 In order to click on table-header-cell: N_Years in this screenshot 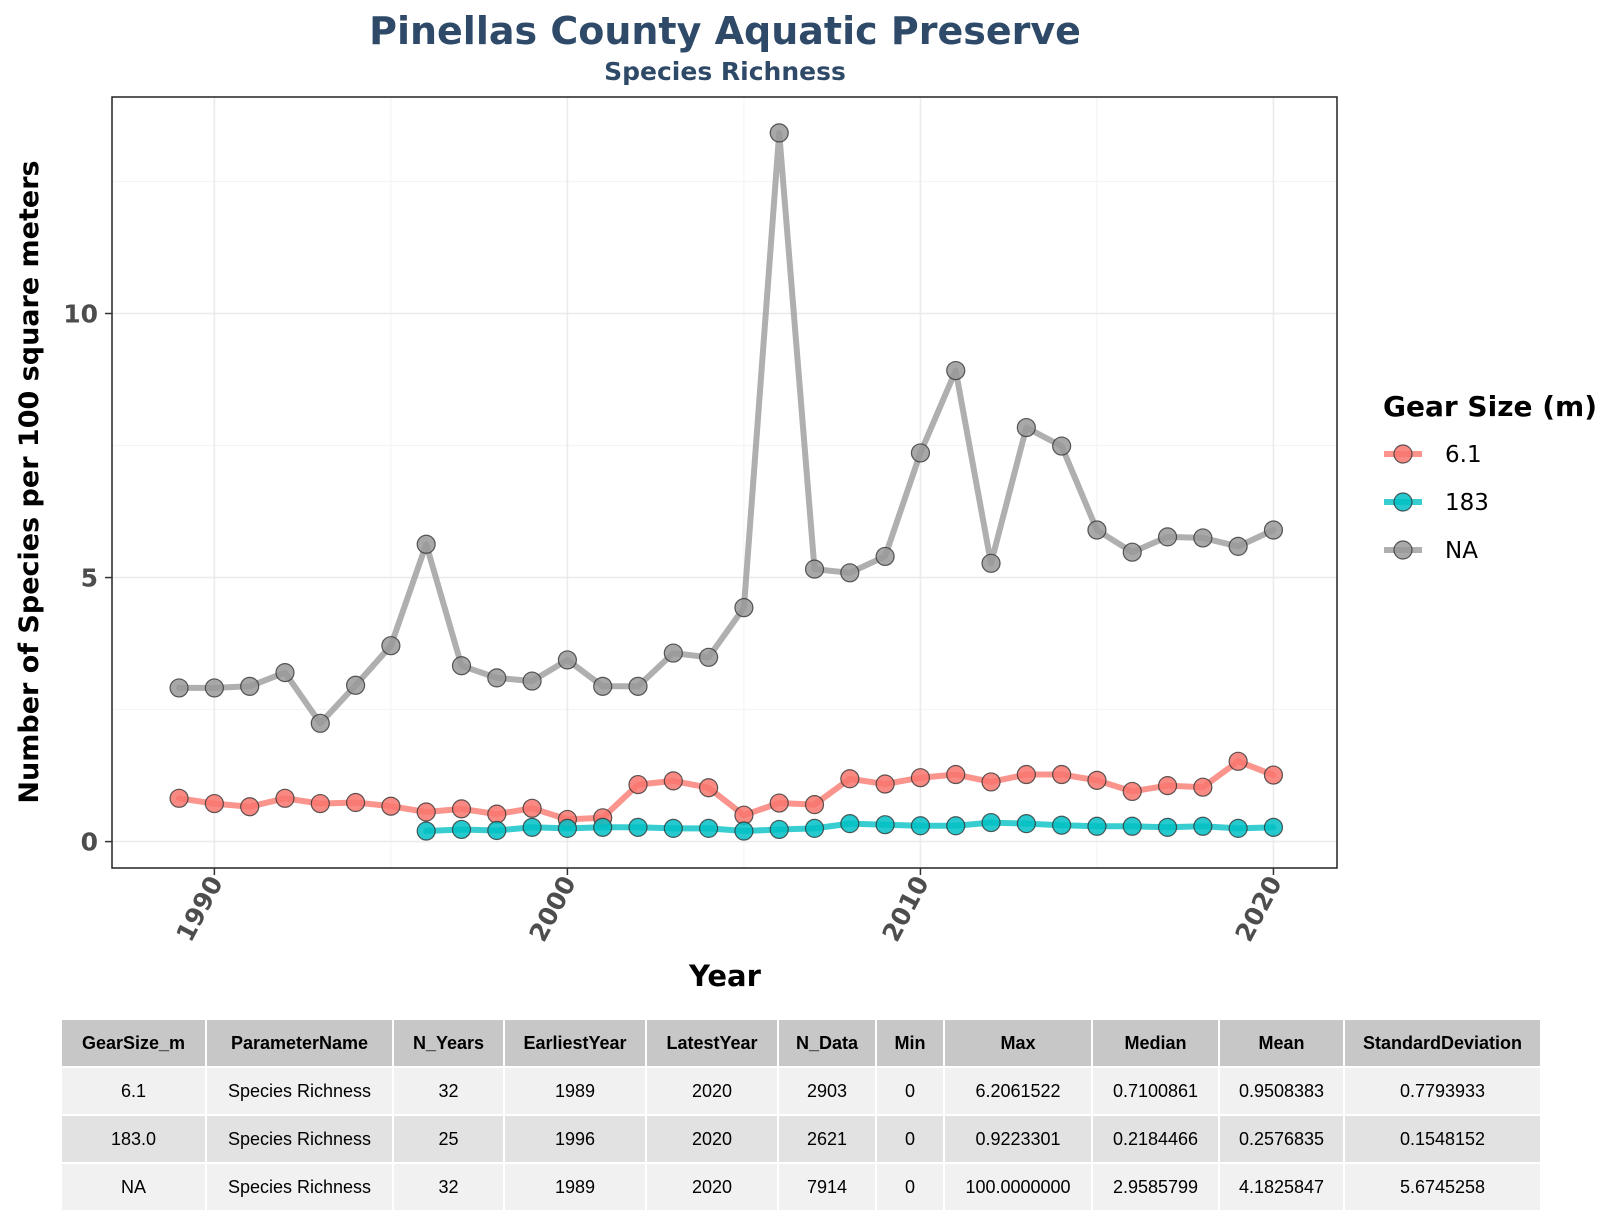, I will do `click(449, 1043)`.